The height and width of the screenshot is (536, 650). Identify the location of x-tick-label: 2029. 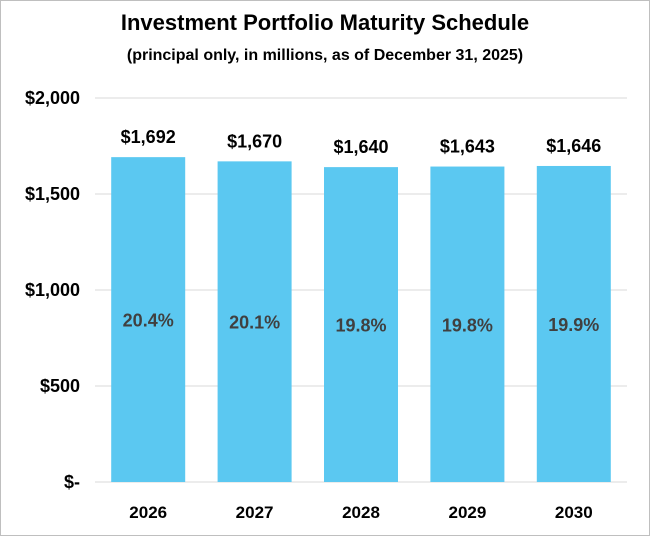
(467, 512).